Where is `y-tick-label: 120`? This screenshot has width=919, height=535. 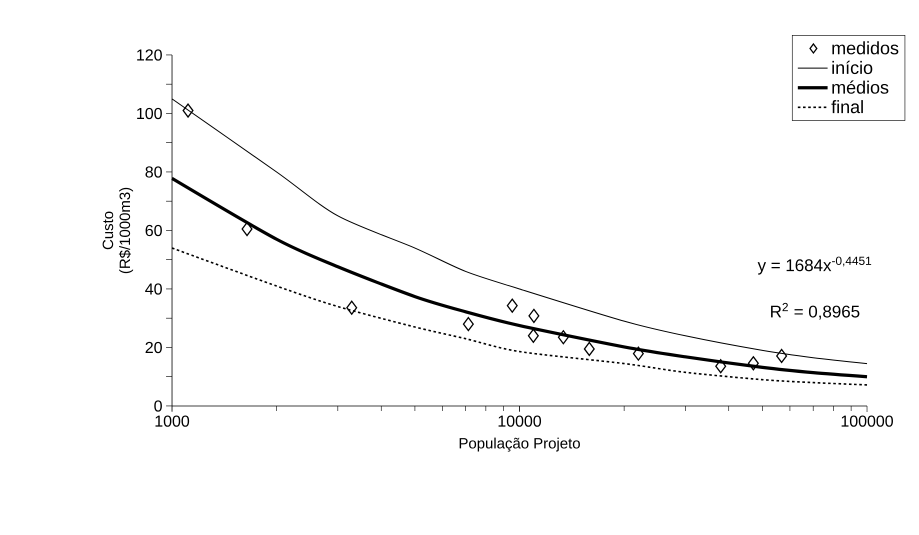 y-tick-label: 120 is located at coordinates (149, 55).